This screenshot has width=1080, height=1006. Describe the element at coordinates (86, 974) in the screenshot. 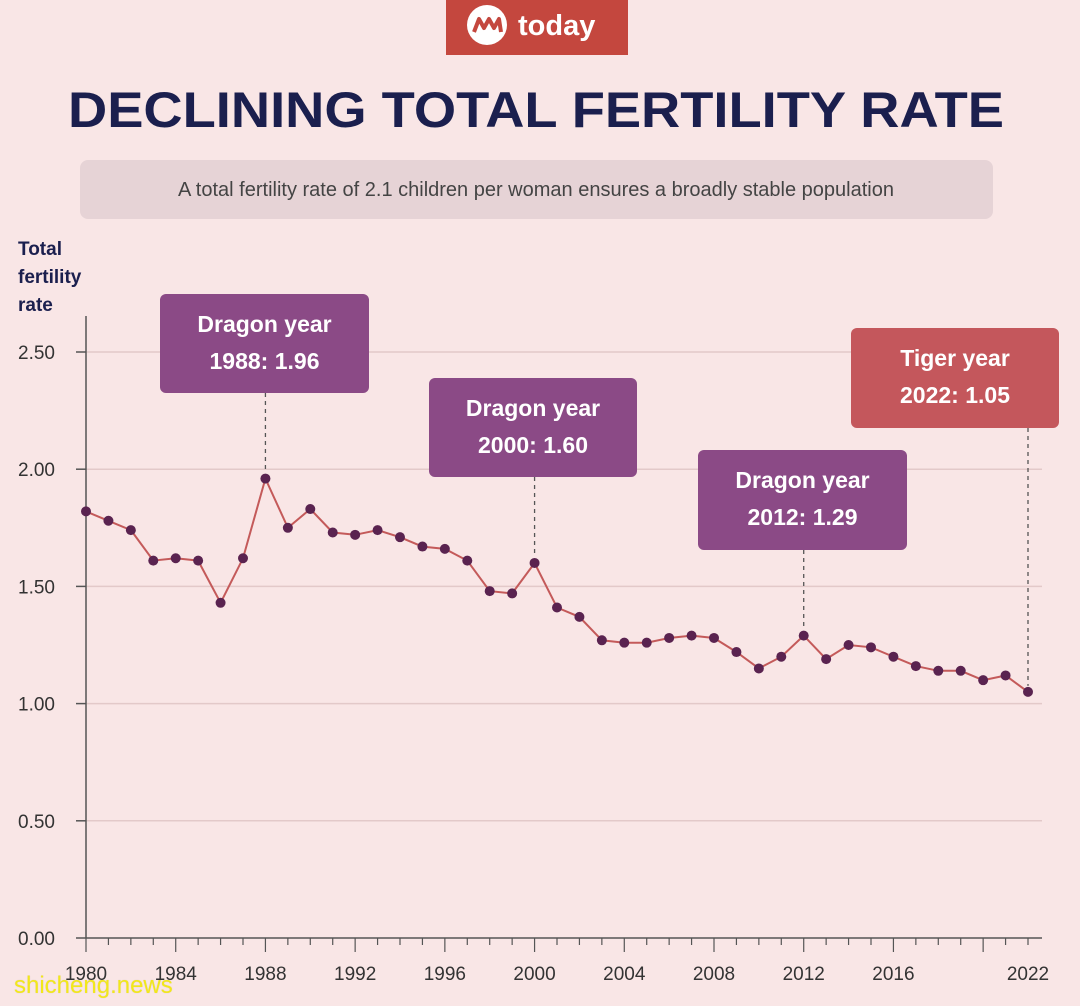

I see `x-tick-label: 1980` at that location.